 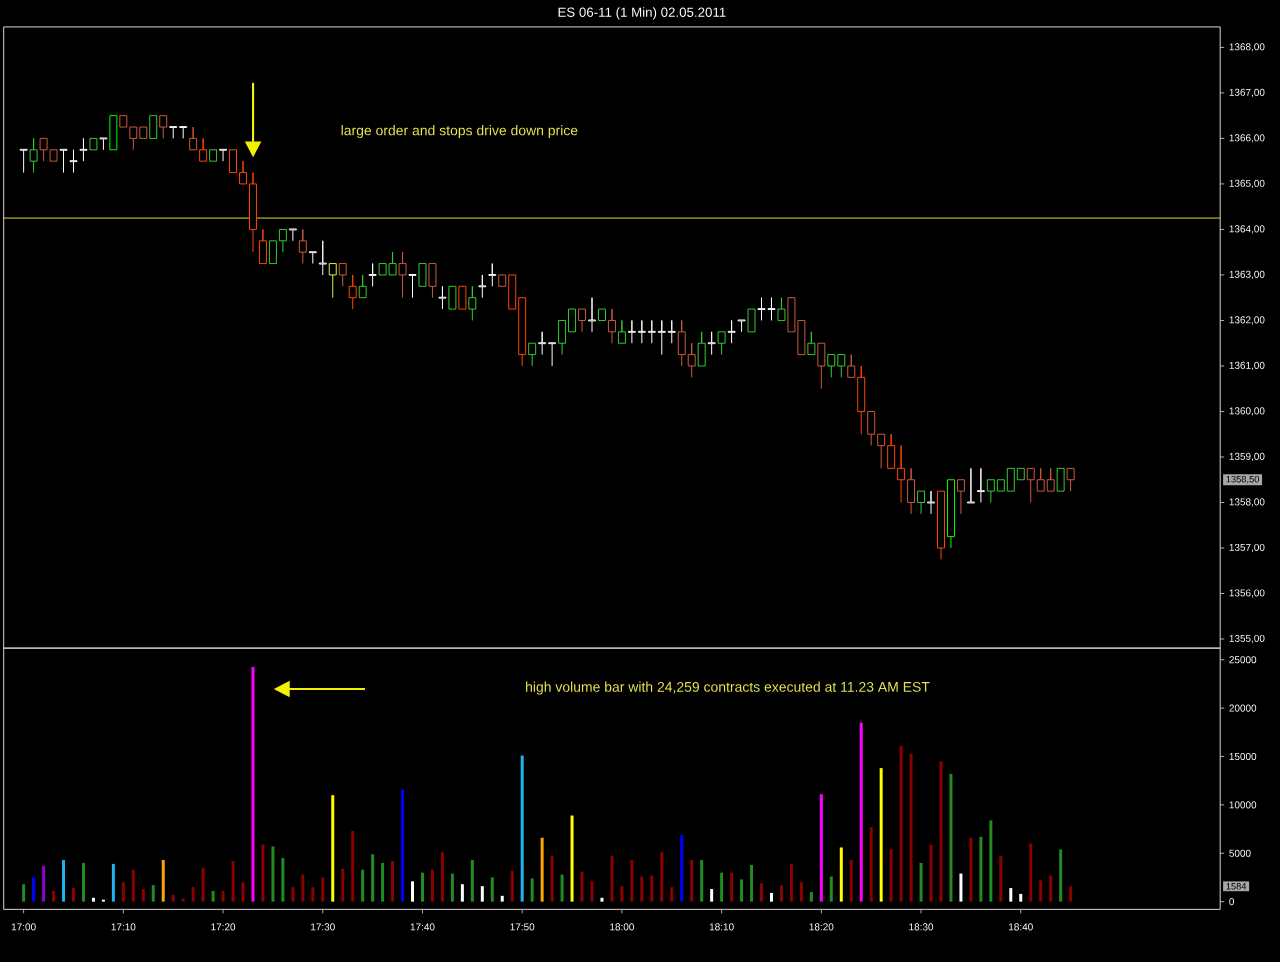 I want to click on x-tick-label: 17:20, so click(x=223, y=927).